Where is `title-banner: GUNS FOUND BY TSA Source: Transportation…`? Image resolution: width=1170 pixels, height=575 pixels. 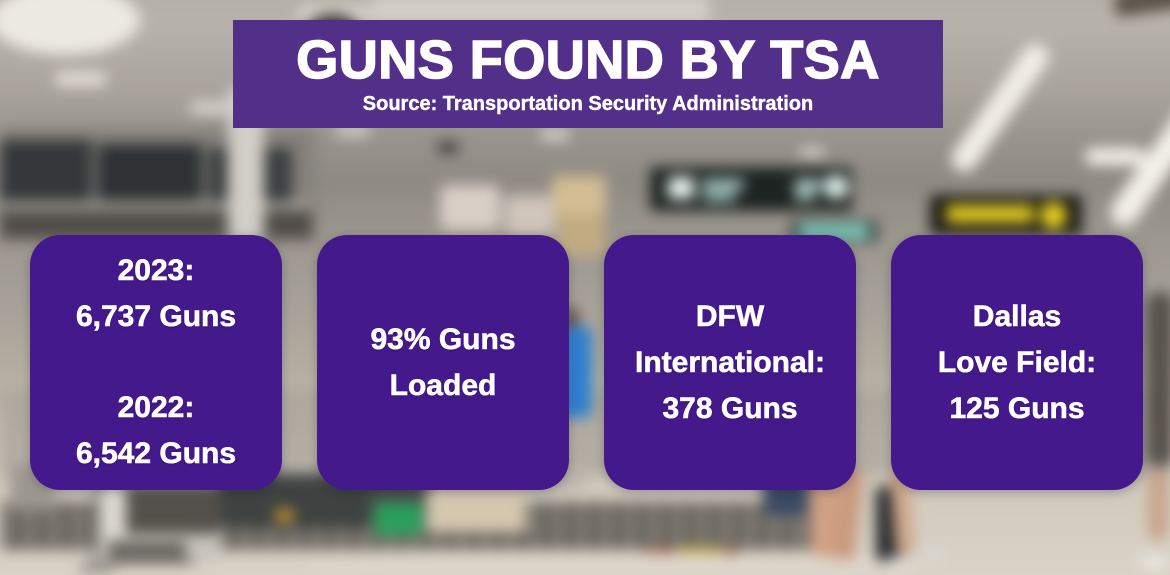 title-banner: GUNS FOUND BY TSA Source: Transportation… is located at coordinates (588, 74).